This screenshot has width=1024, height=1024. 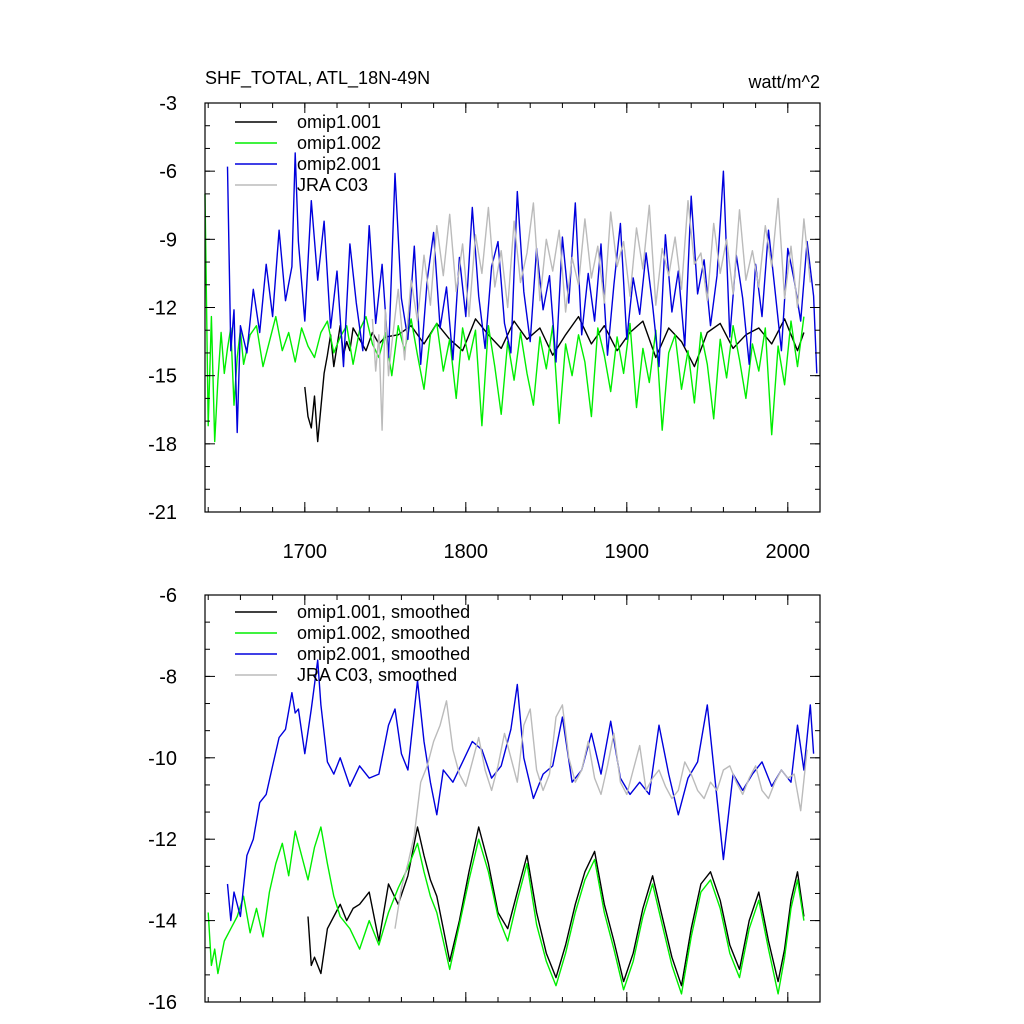 I want to click on chart-title: SHF_TOTAL, ATL_18N-49N, so click(x=317, y=78).